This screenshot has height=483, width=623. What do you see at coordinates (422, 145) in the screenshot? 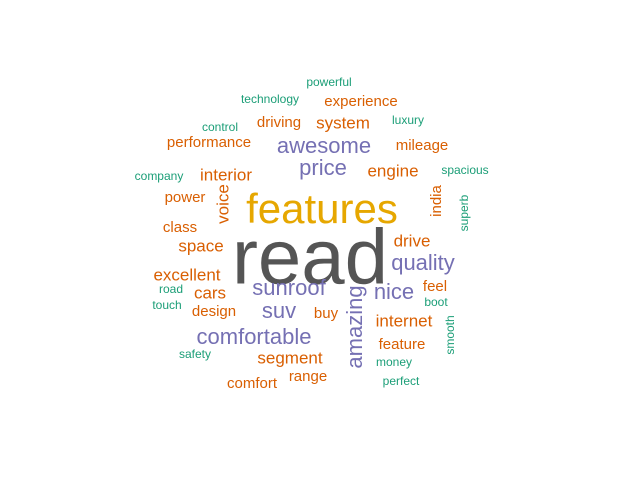
I see `word-mileage: mileage` at bounding box center [422, 145].